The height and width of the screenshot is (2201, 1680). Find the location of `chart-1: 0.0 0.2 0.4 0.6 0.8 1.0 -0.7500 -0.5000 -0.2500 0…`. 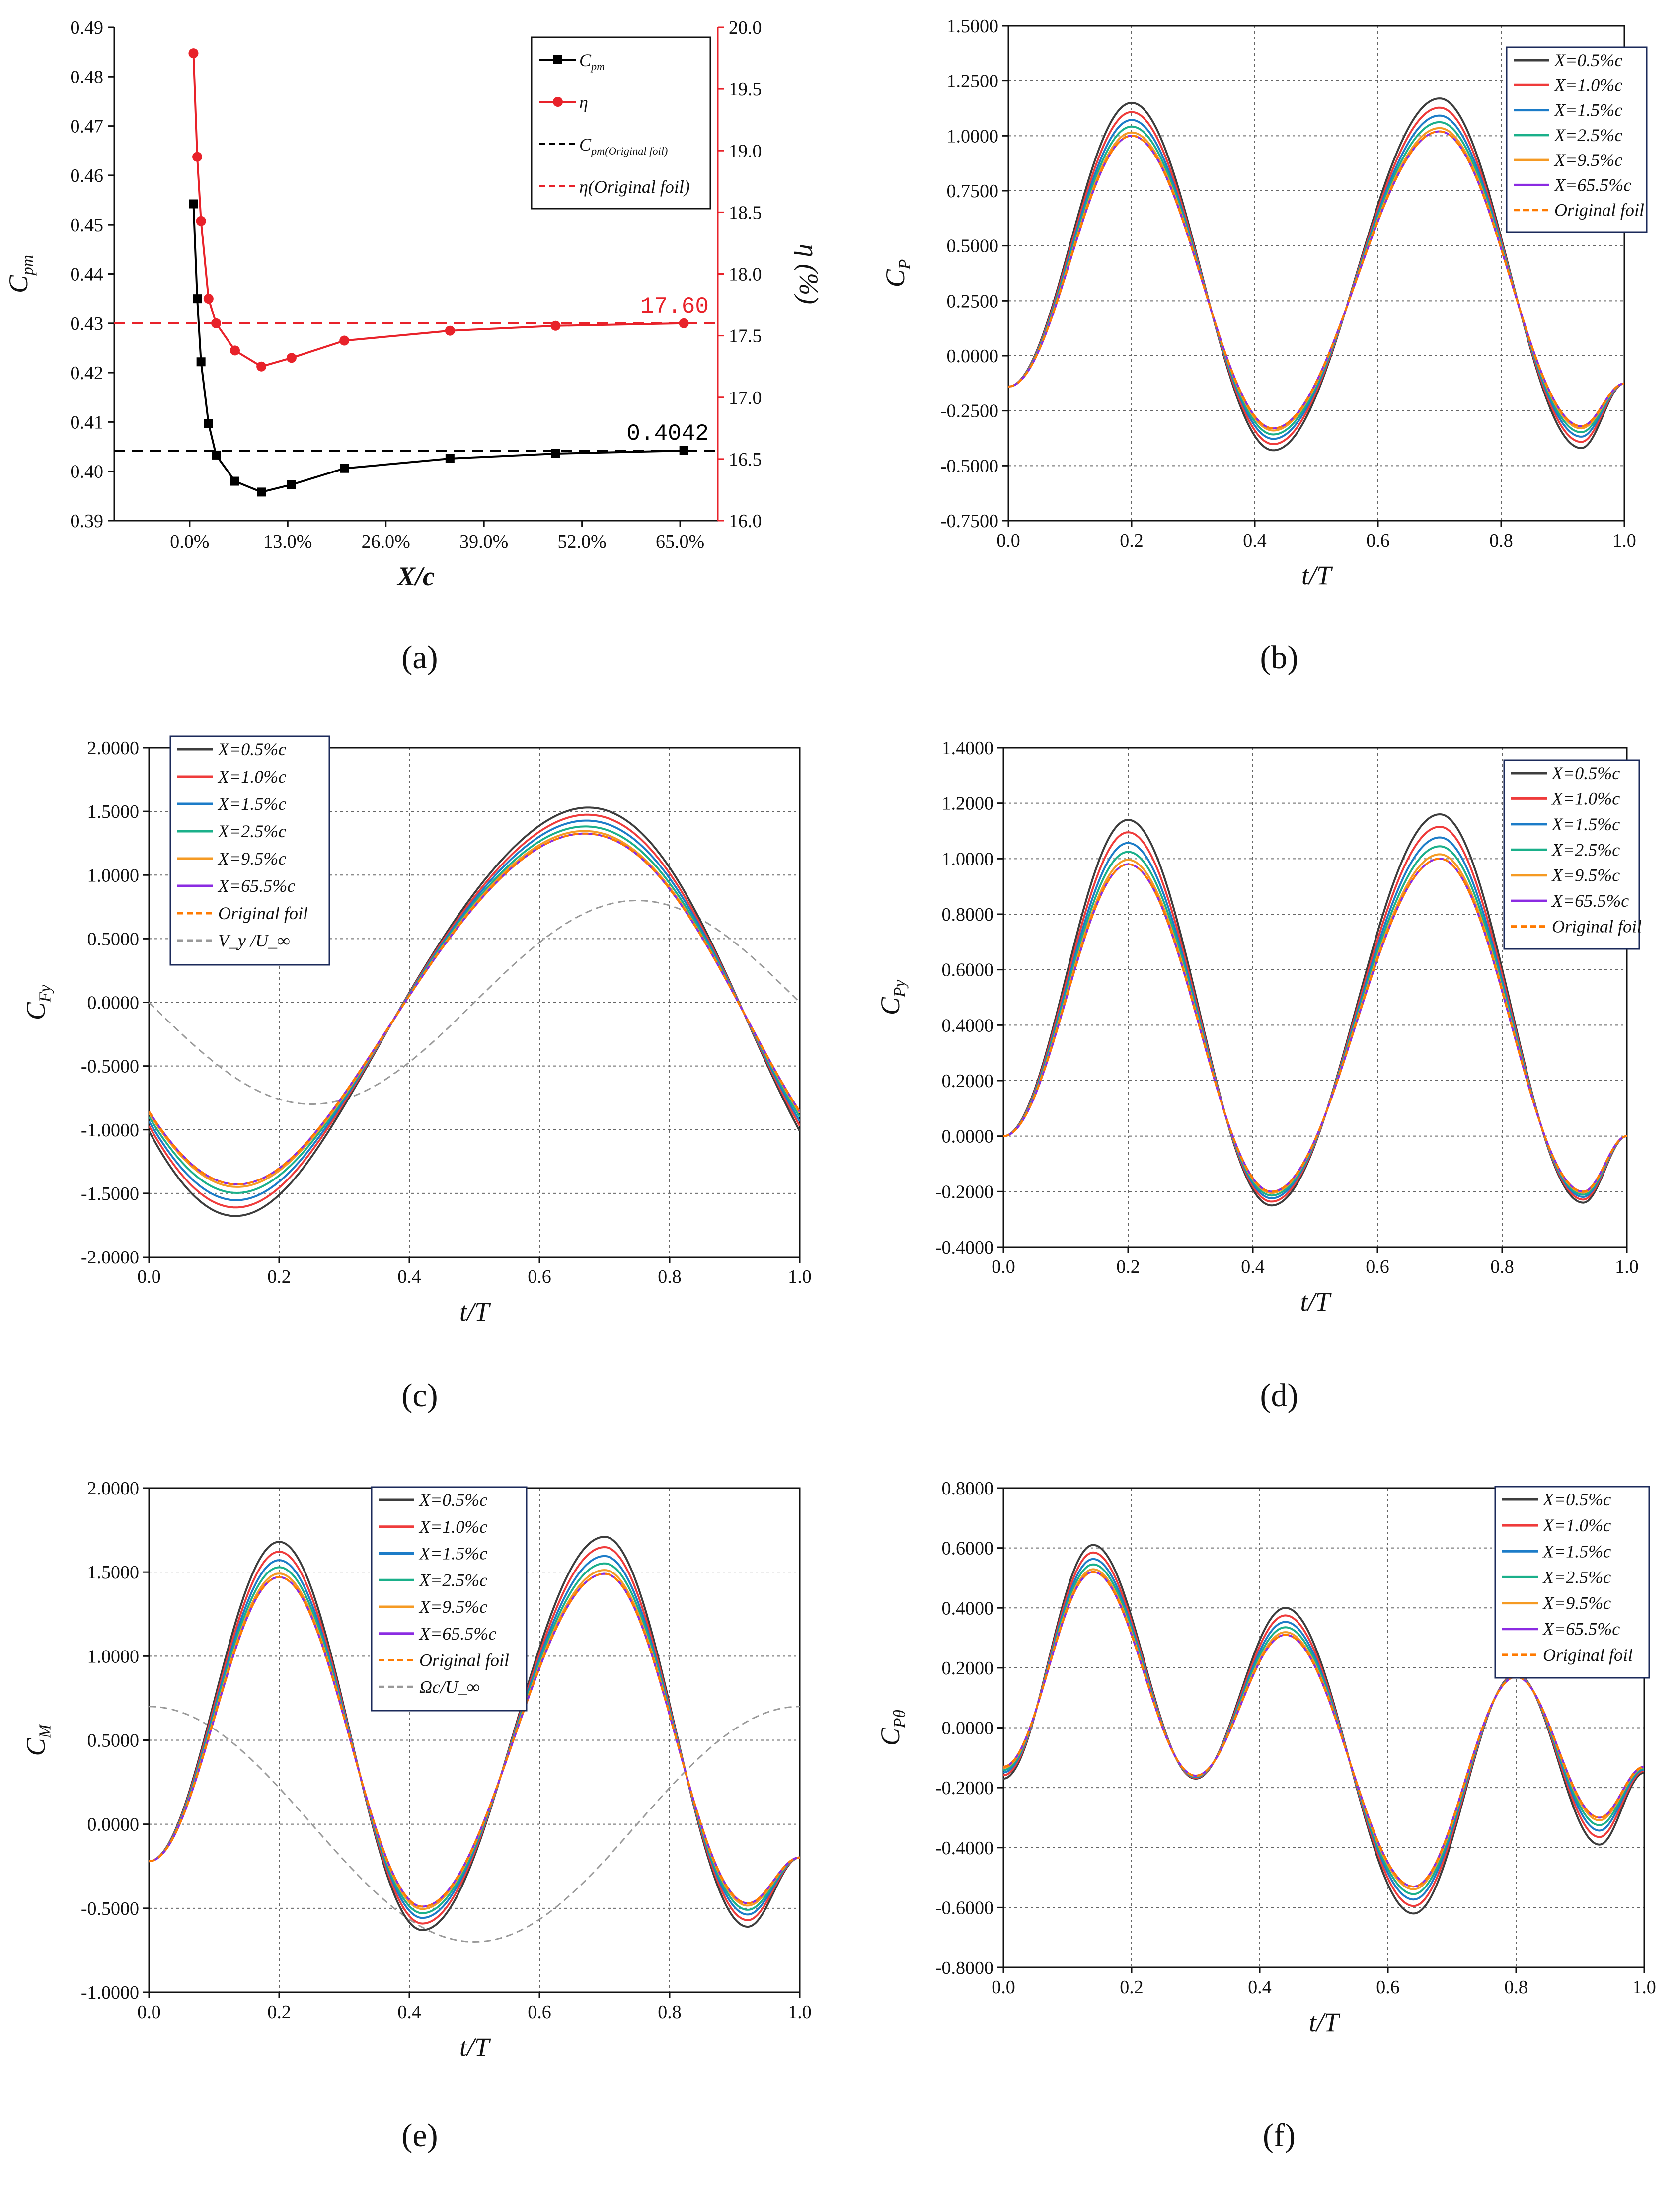

chart-1: 0.0 0.2 0.4 0.6 0.8 1.0 -0.7500 -0.5000 -0.2500 0… is located at coordinates (1264, 303).